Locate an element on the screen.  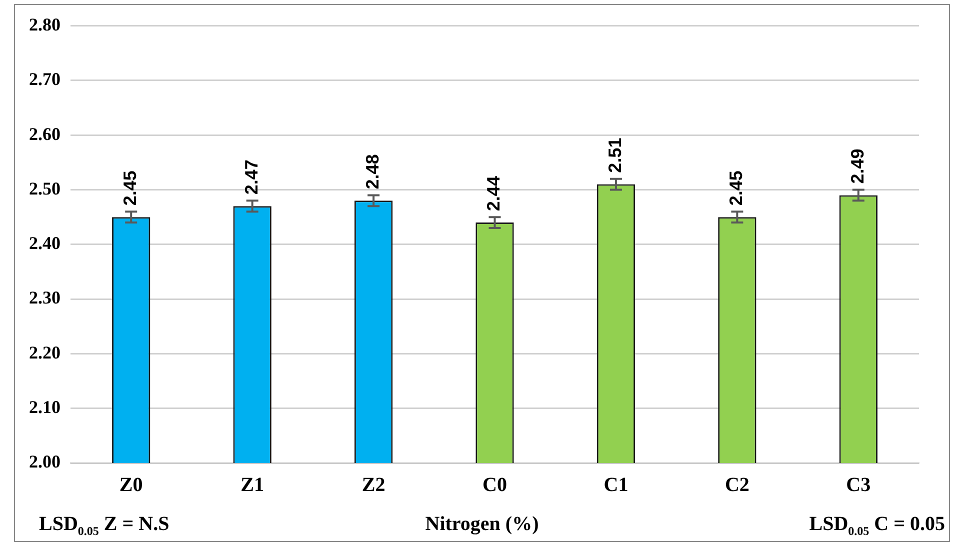
text: LSD$_{0.05}$ C = 0.05 is located at coordinates (877, 526).